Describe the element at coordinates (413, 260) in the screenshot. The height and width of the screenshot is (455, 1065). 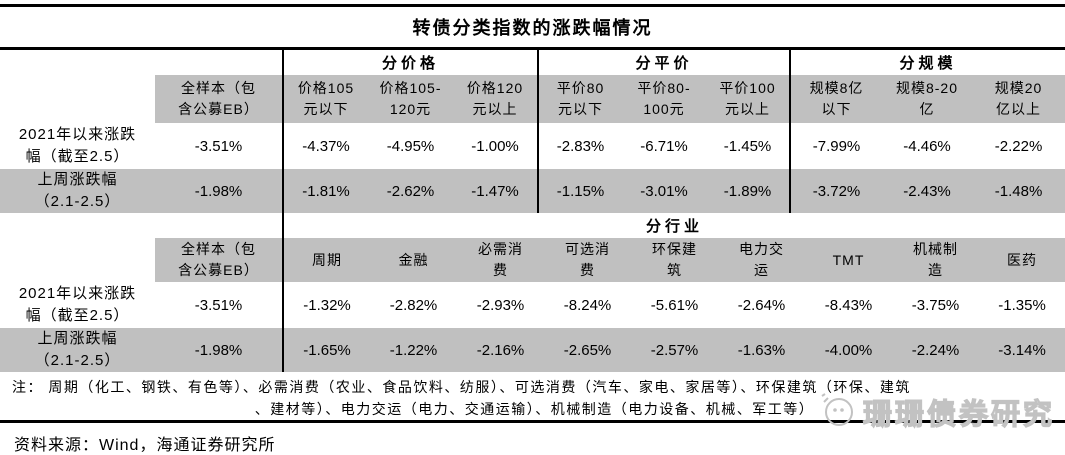
I see `column-header: 金融` at that location.